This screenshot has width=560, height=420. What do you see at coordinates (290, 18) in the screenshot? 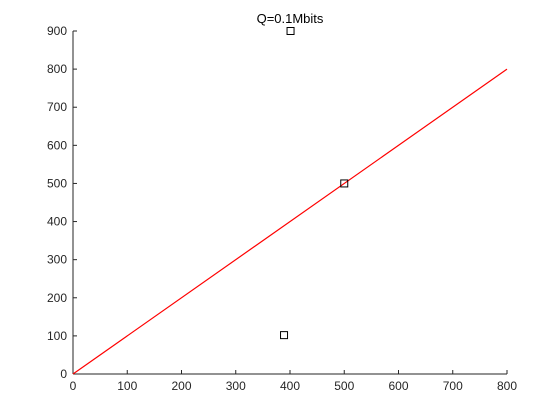
I see `chart-title: Q=0.1Mbits` at bounding box center [290, 18].